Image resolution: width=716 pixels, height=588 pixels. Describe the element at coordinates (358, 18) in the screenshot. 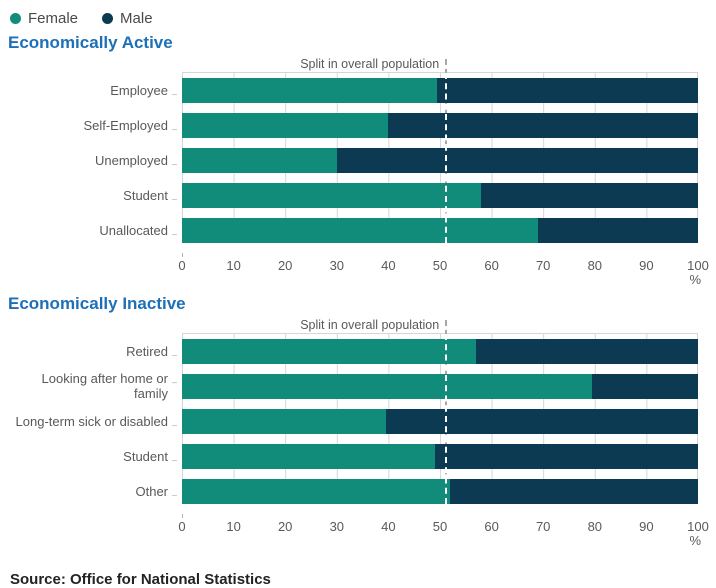

I see `legend: Female Male` at that location.